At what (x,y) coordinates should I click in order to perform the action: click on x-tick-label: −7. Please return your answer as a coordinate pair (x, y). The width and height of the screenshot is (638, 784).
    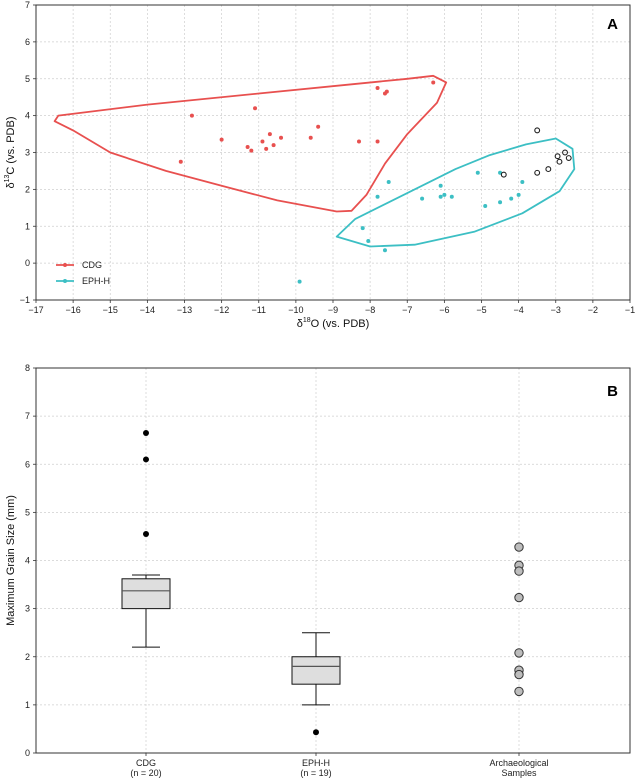
    Looking at the image, I should click on (407, 310).